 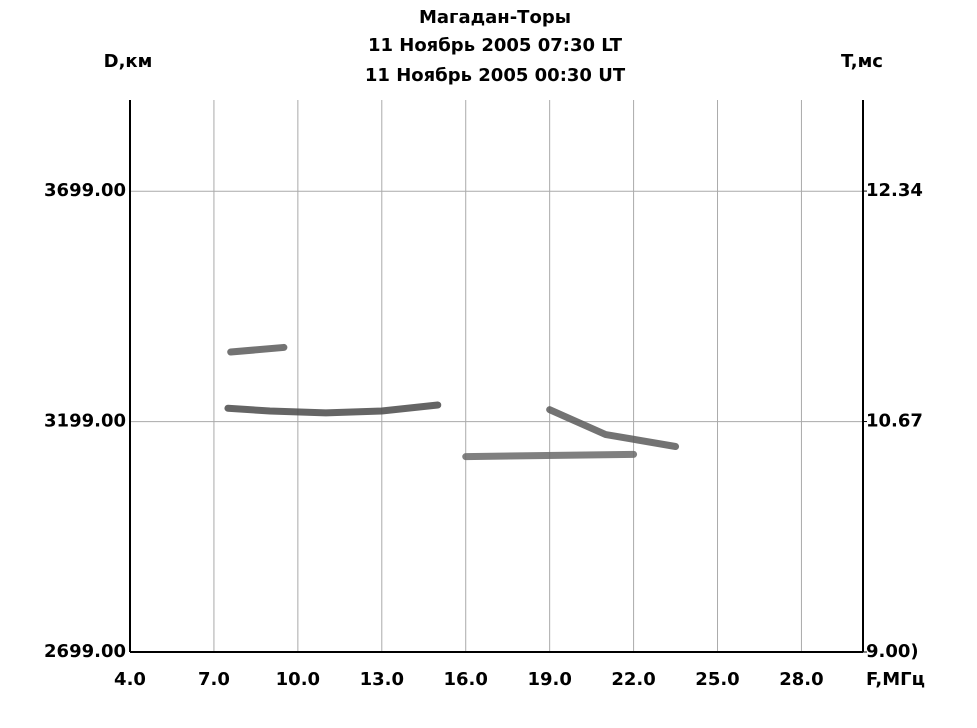 What do you see at coordinates (549, 679) in the screenshot?
I see `x-tick-label: 19.0` at bounding box center [549, 679].